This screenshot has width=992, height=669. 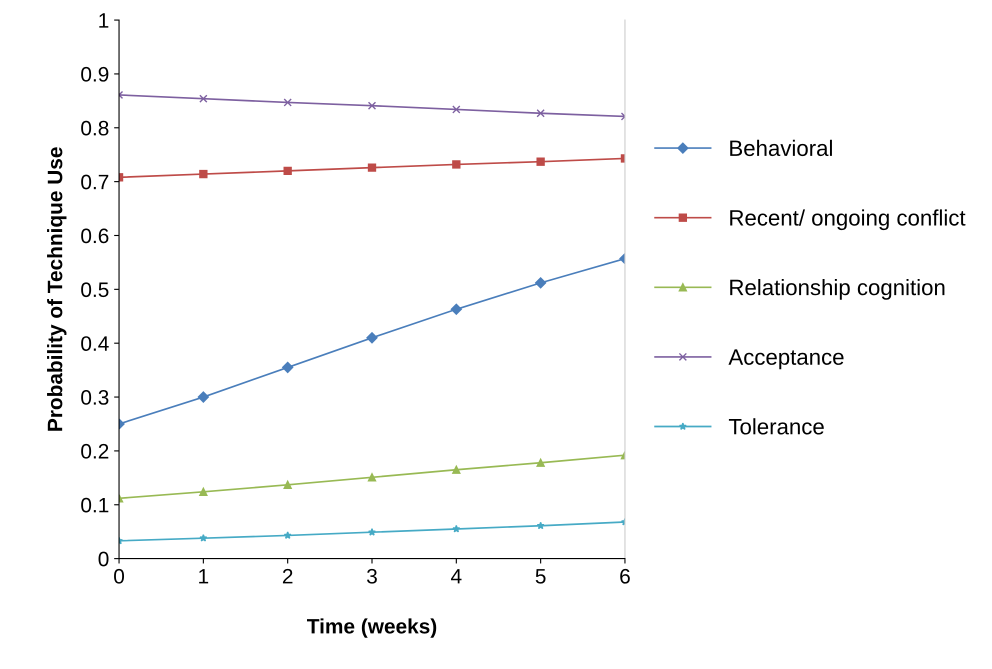 What do you see at coordinates (776, 426) in the screenshot?
I see `legend-label: Tolerance` at bounding box center [776, 426].